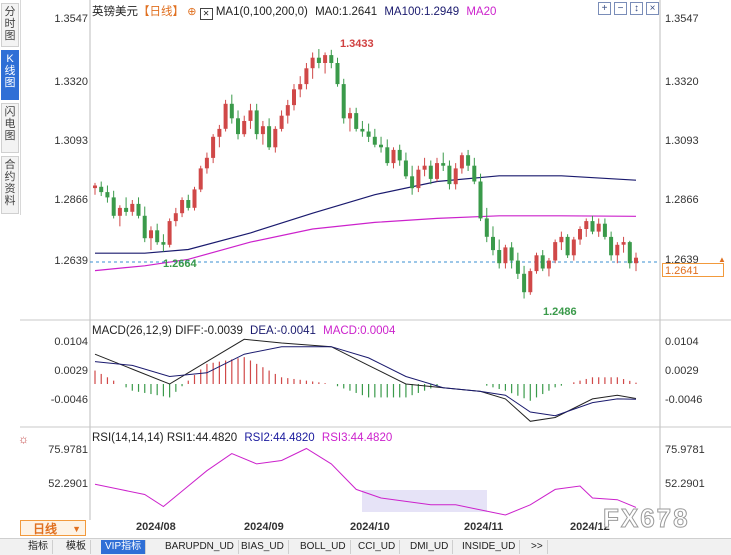 Image resolution: width=731 pixels, height=555 pixels. Describe the element at coordinates (263, 547) in the screenshot. I see `tab-bias: BIAS_UD` at that location.